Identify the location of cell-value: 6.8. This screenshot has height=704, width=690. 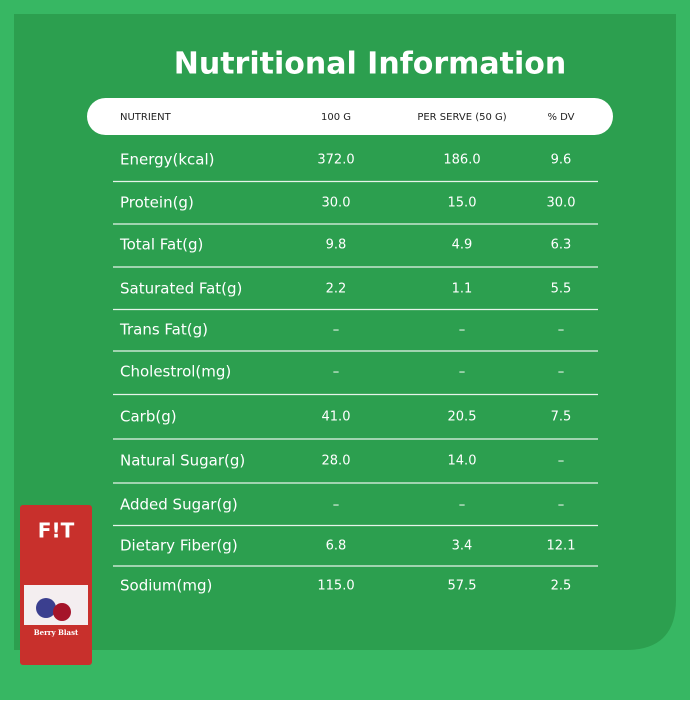
(336, 546).